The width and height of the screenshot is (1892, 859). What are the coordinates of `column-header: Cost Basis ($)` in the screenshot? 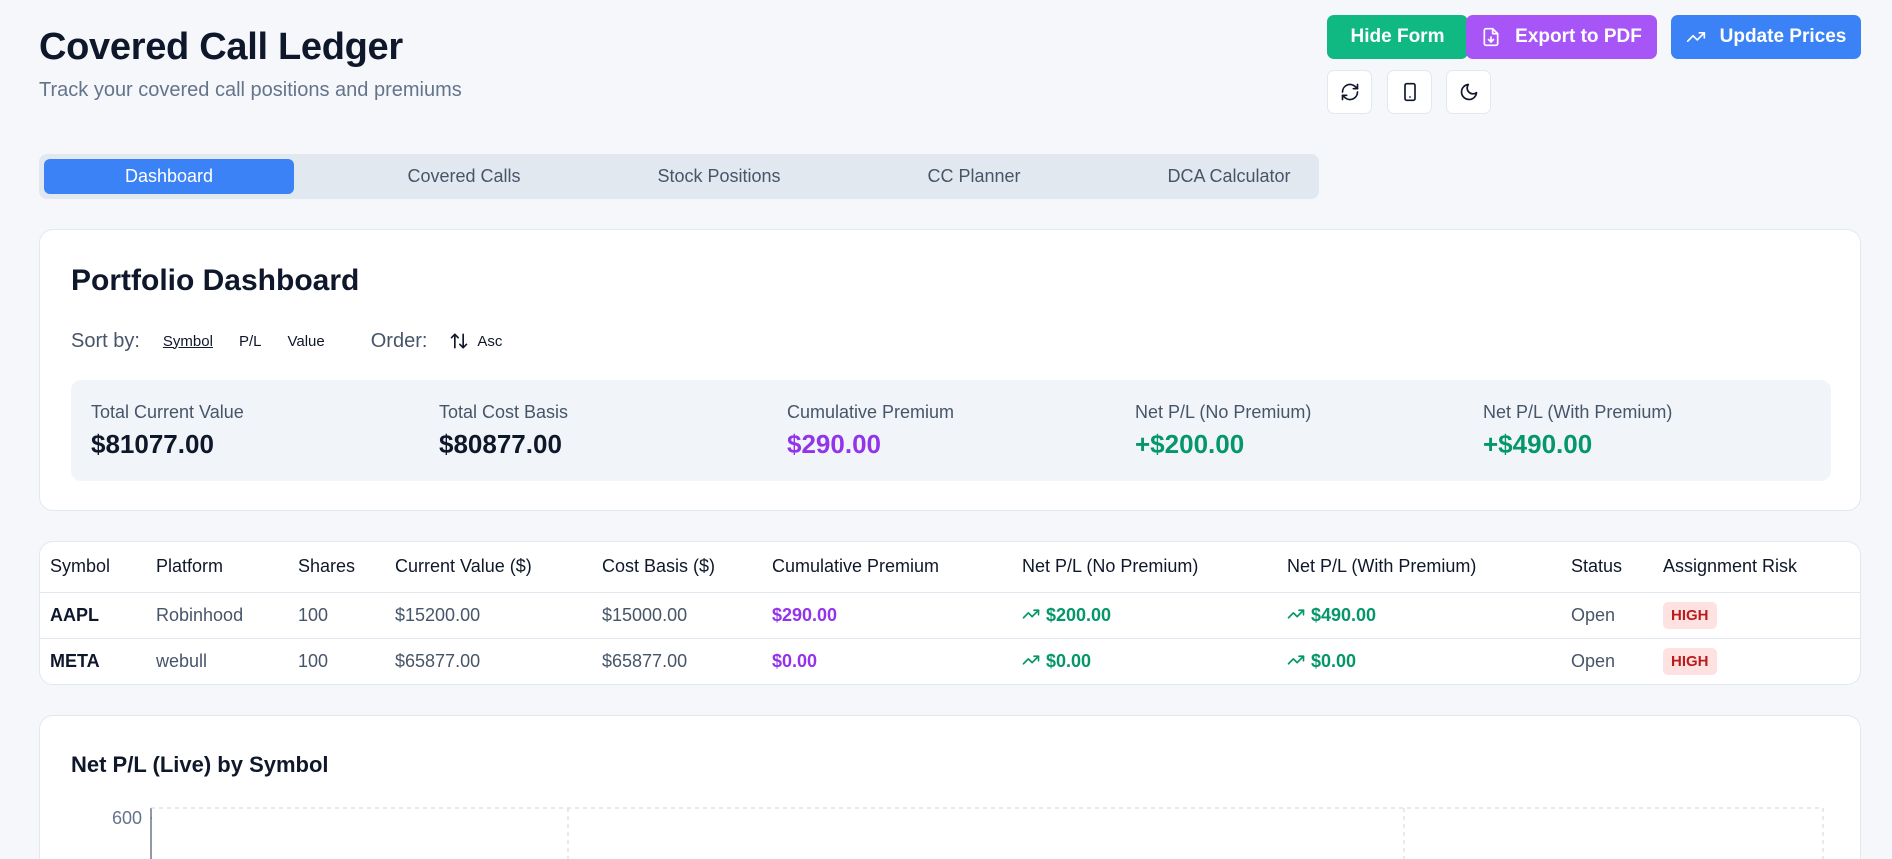 It's located at (677, 567).